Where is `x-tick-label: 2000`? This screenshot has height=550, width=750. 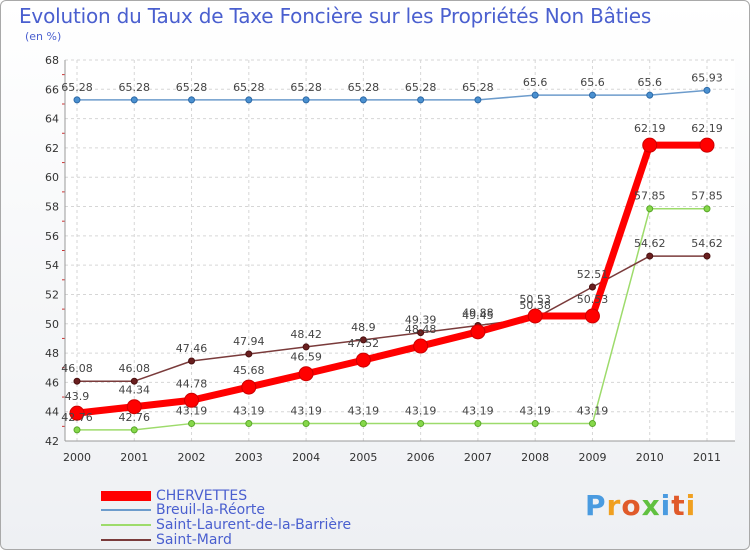 x-tick-label: 2000 is located at coordinates (77, 457).